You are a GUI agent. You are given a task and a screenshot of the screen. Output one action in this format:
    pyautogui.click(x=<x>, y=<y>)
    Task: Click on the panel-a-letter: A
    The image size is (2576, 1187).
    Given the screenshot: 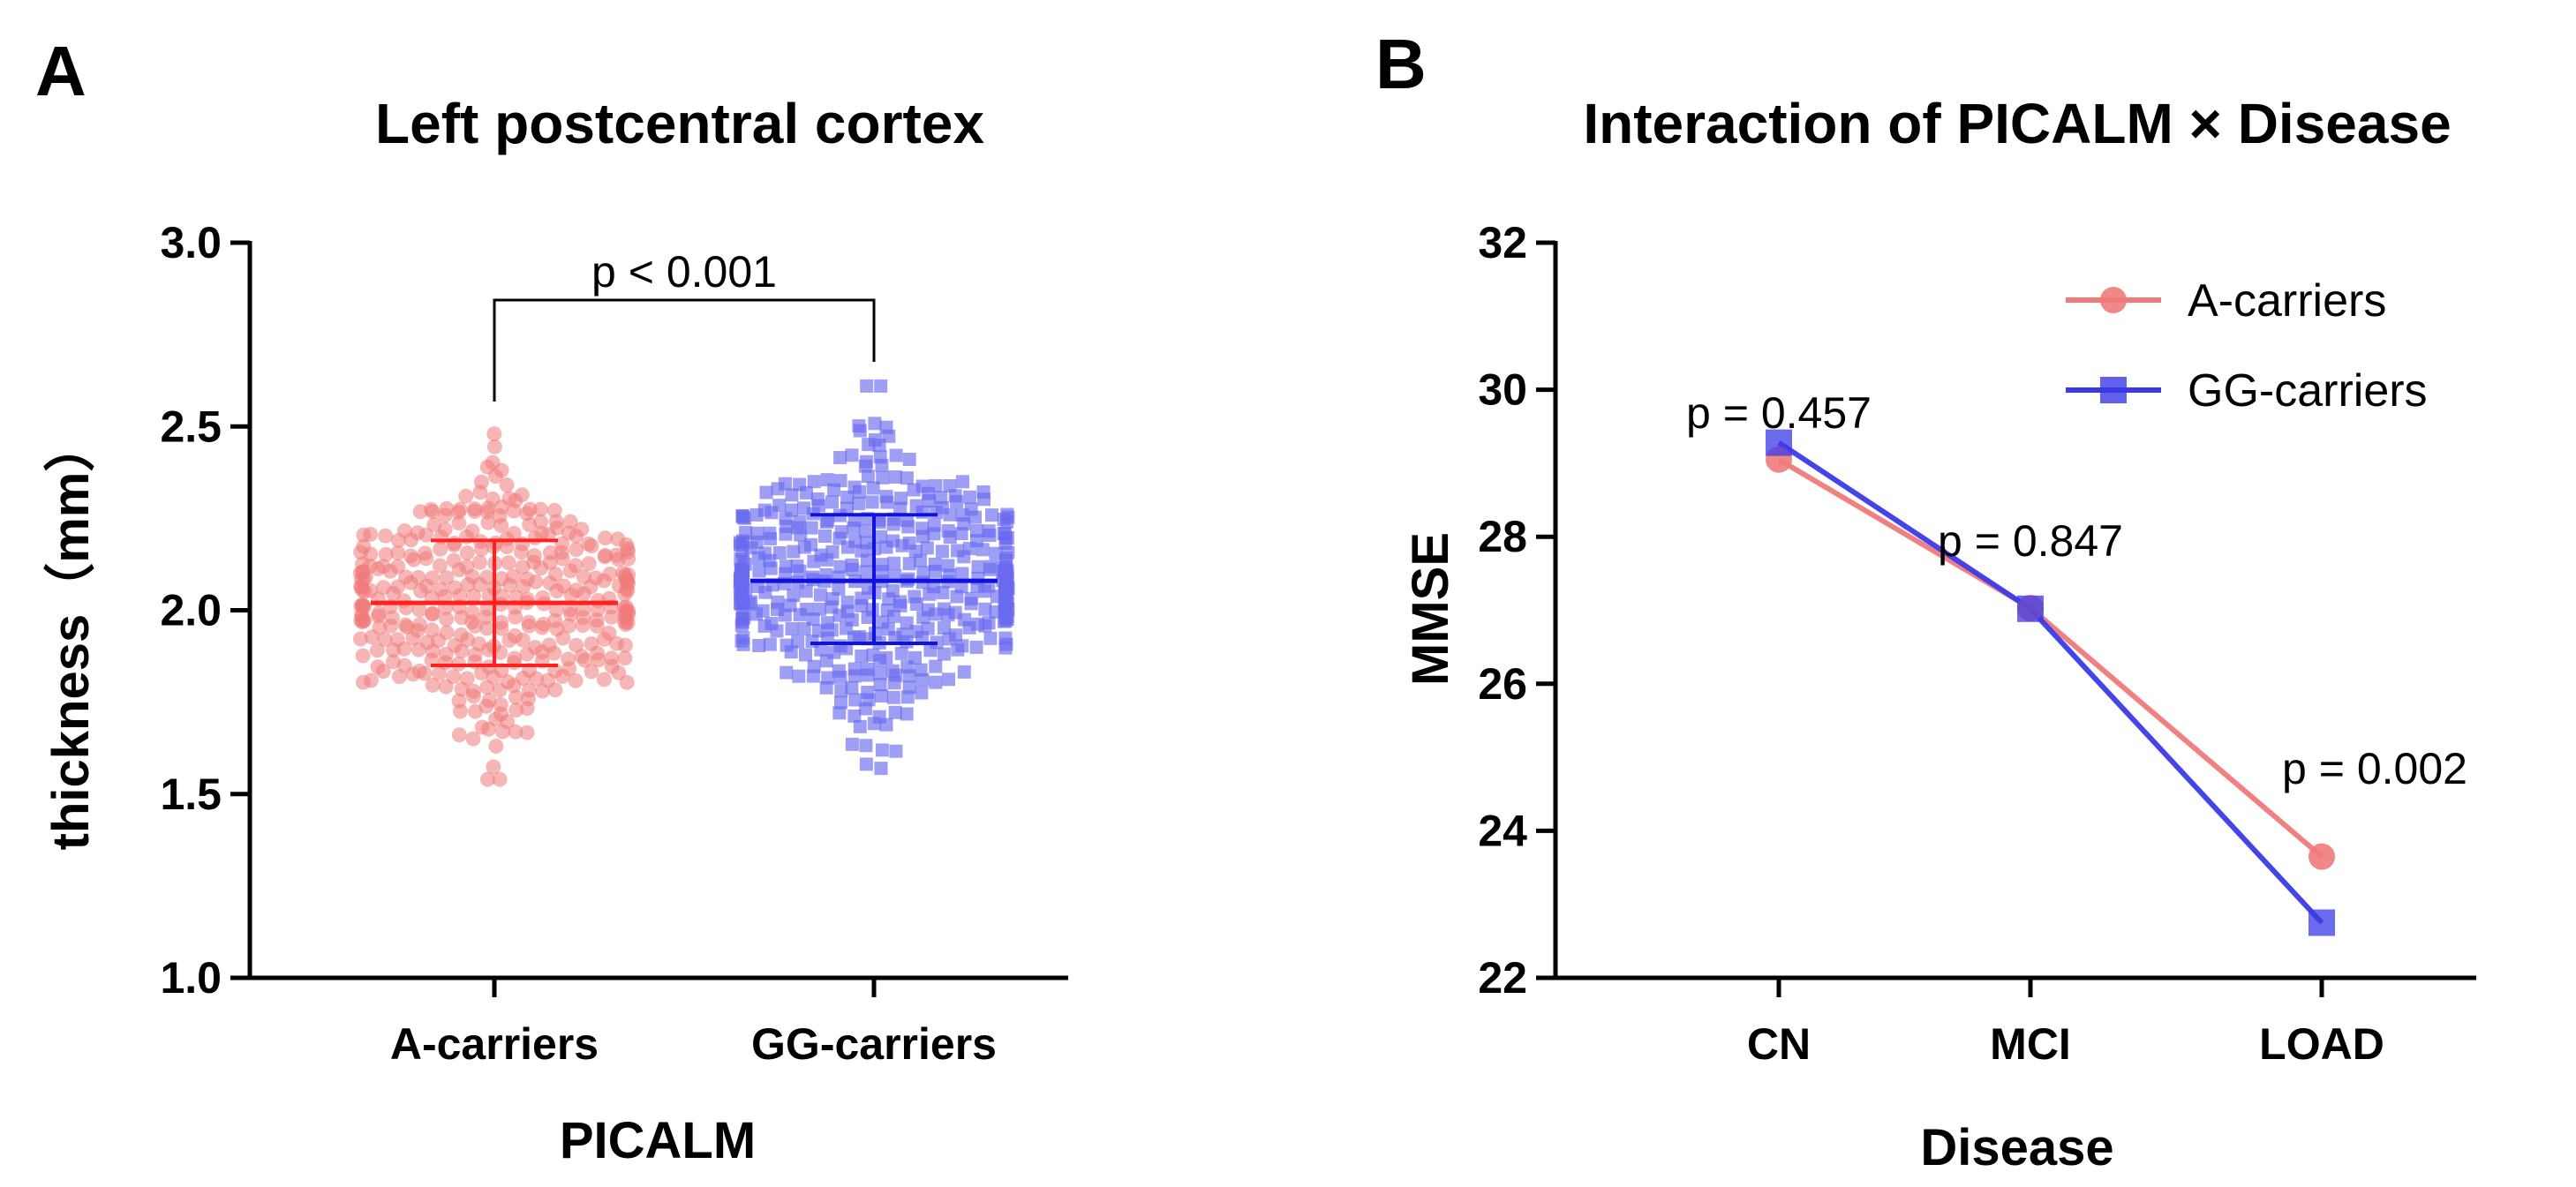 What is the action you would take?
    pyautogui.click(x=61, y=71)
    